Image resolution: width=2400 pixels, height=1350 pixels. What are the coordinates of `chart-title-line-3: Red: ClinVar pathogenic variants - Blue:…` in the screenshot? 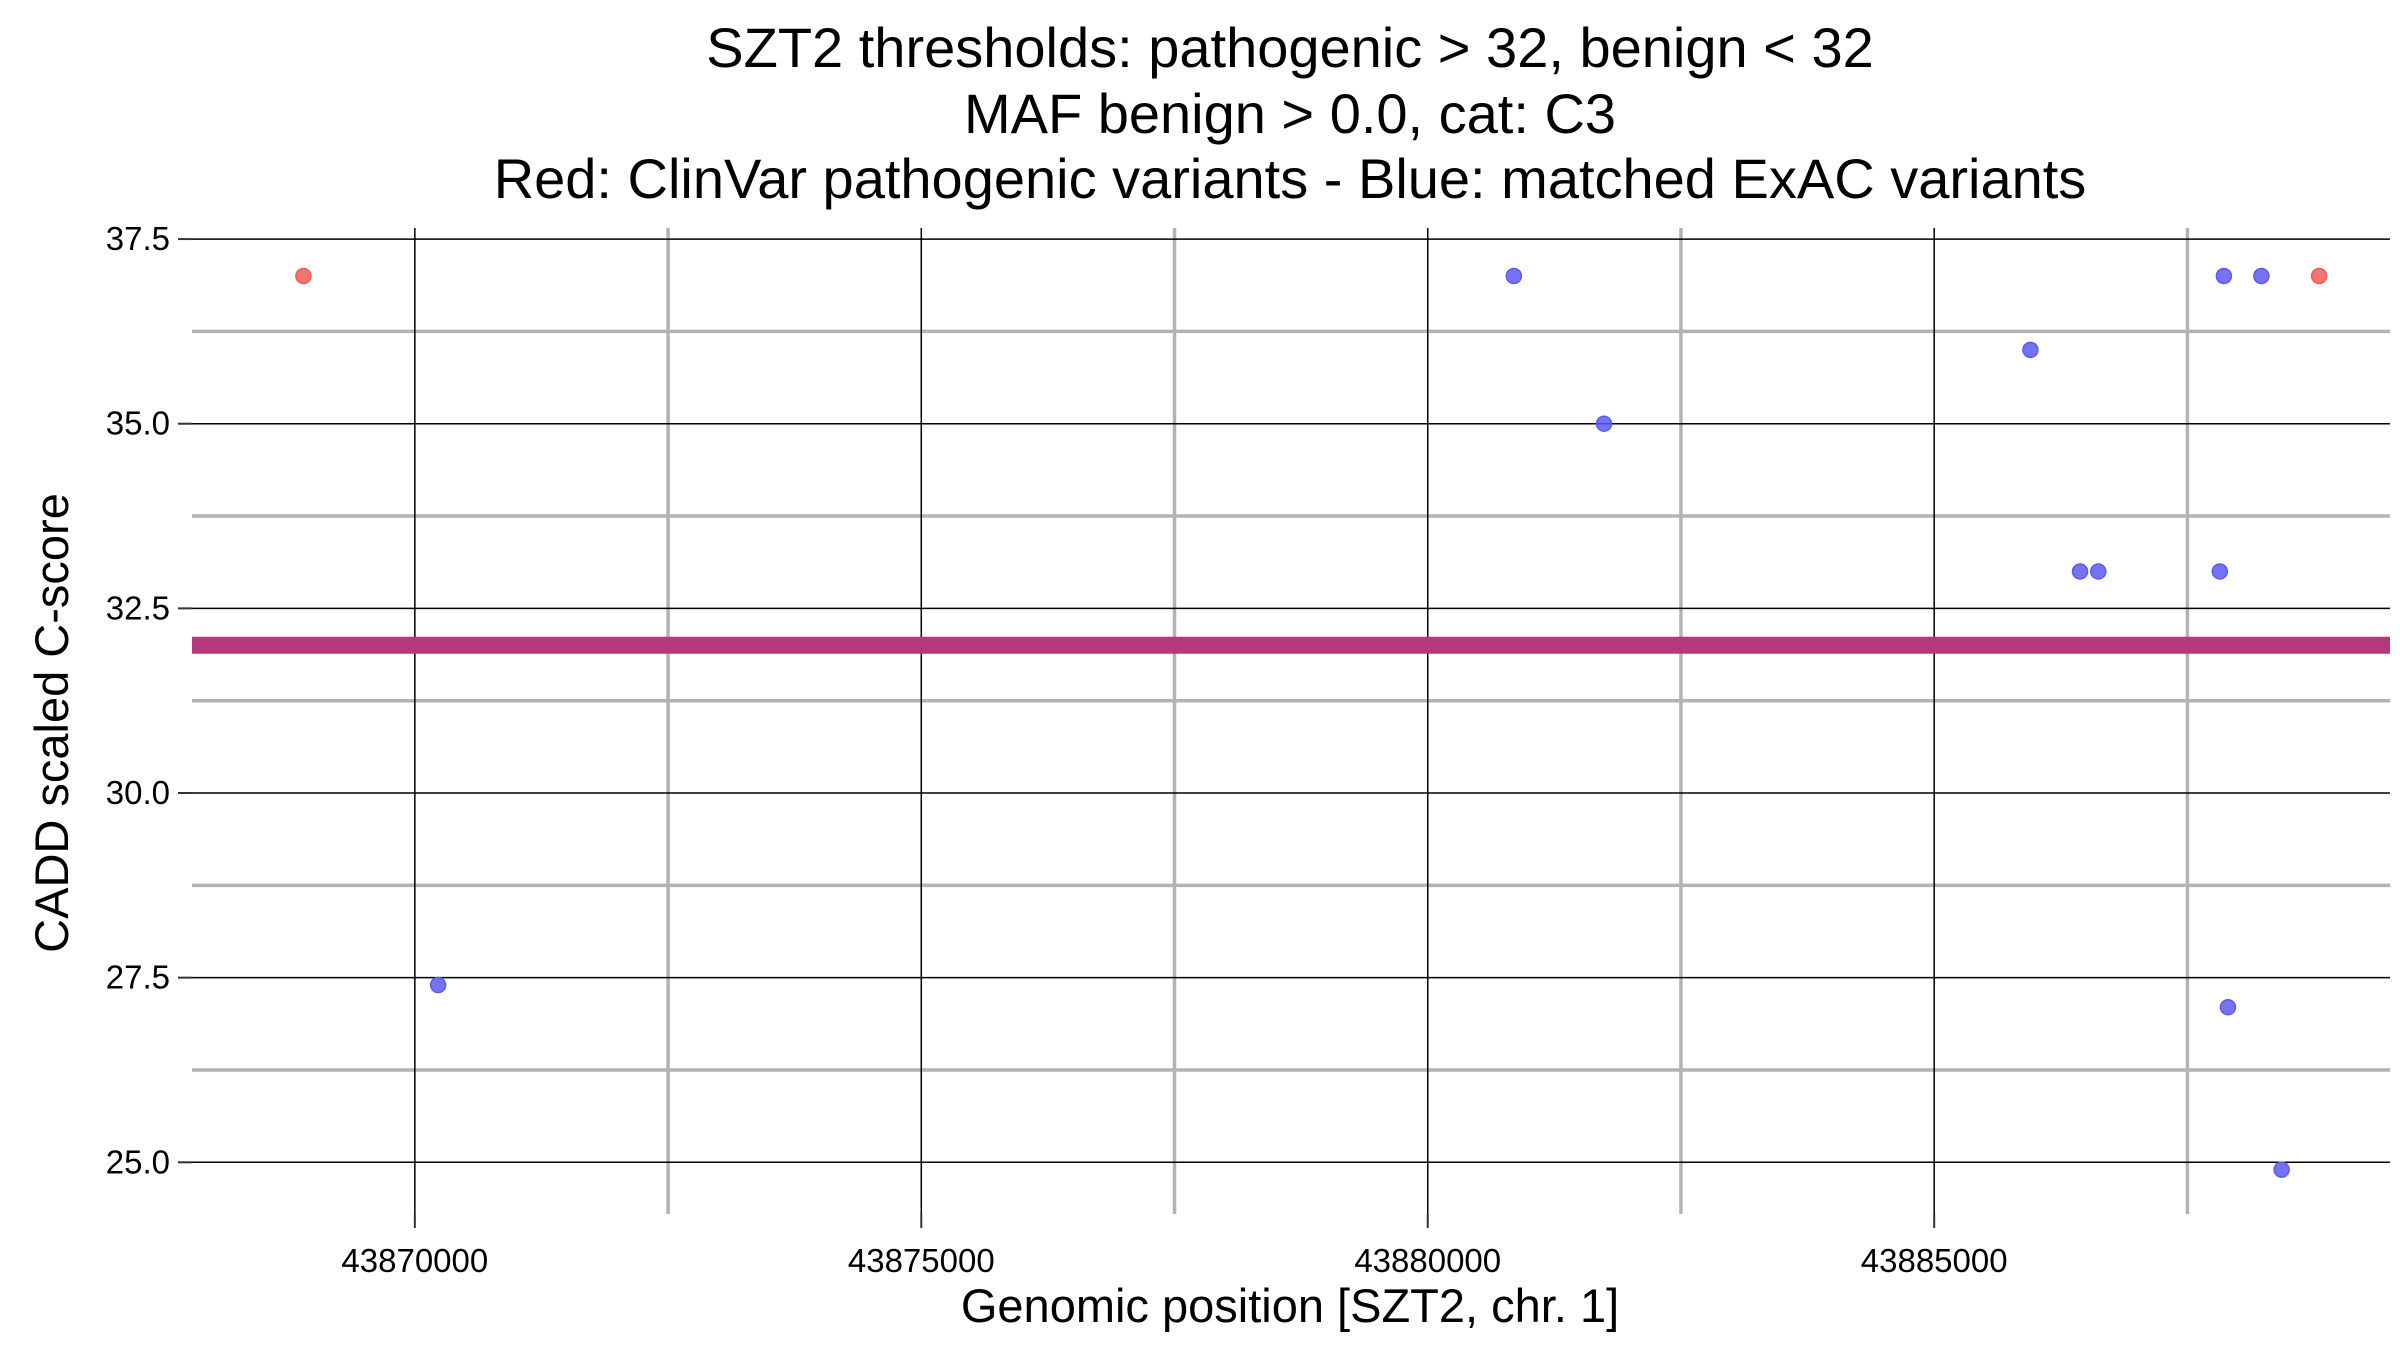 It's located at (1290, 178).